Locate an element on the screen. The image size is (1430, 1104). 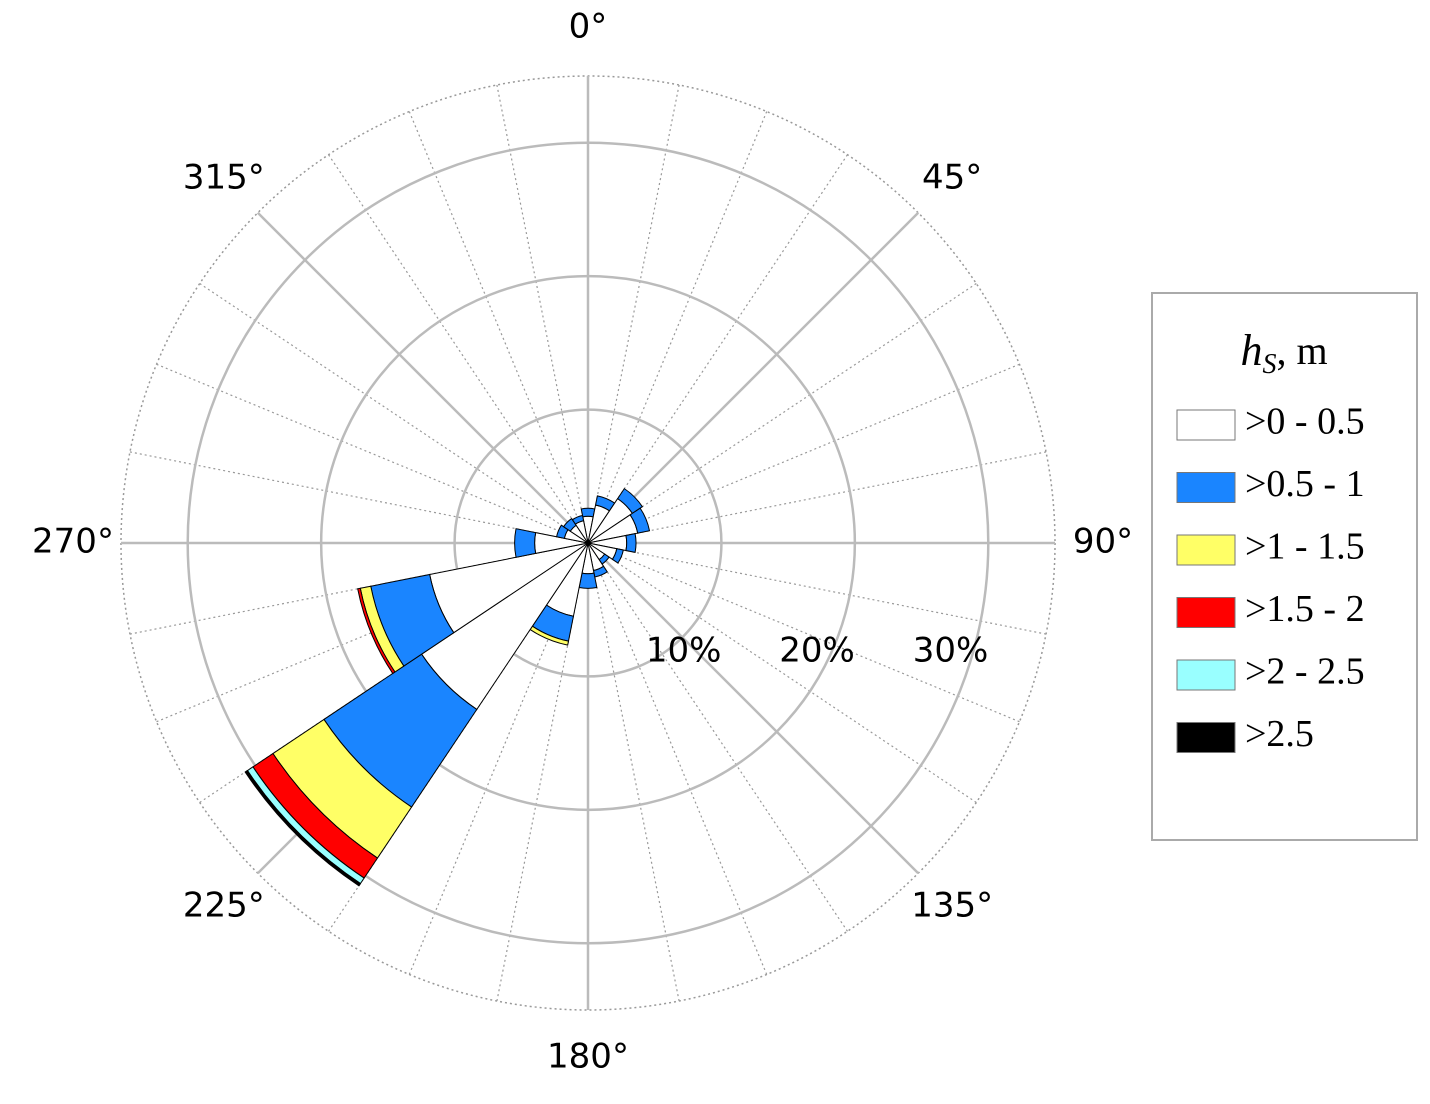
legend-title-unit: , m is located at coordinates (1301, 350).